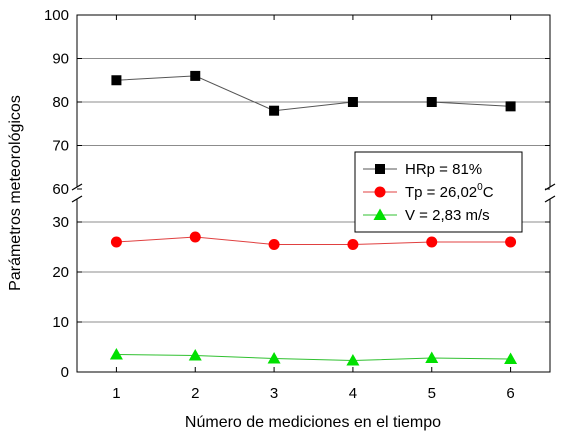 The width and height of the screenshot is (583, 435). I want to click on x-axis-label: Número de mediciones en el tiempo, so click(313, 422).